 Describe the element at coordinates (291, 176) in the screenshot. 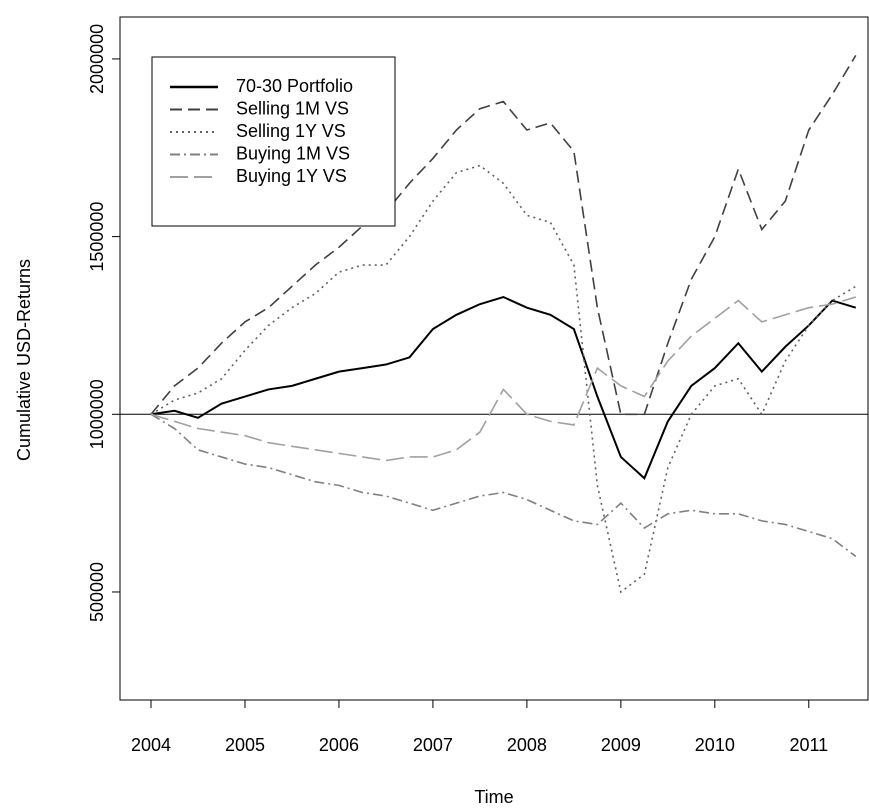

I see `legend-label: Buying 1Y VS` at that location.